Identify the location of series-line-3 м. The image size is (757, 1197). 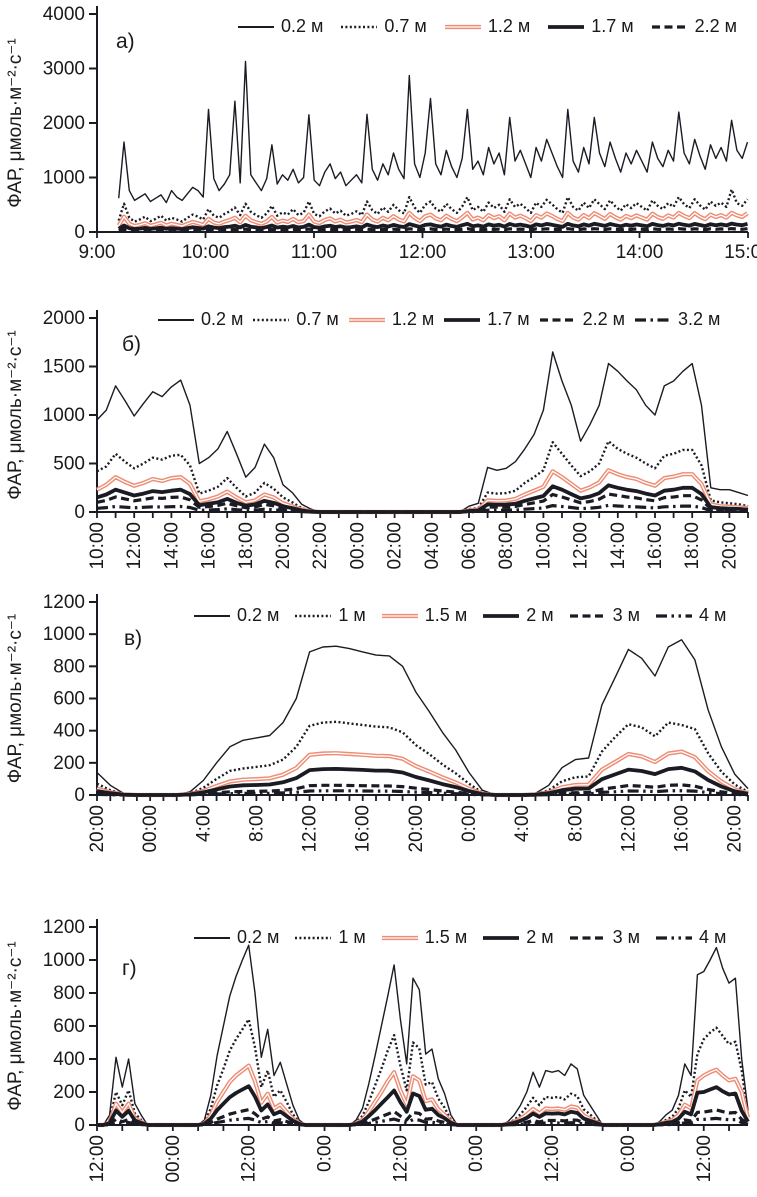
(422, 790).